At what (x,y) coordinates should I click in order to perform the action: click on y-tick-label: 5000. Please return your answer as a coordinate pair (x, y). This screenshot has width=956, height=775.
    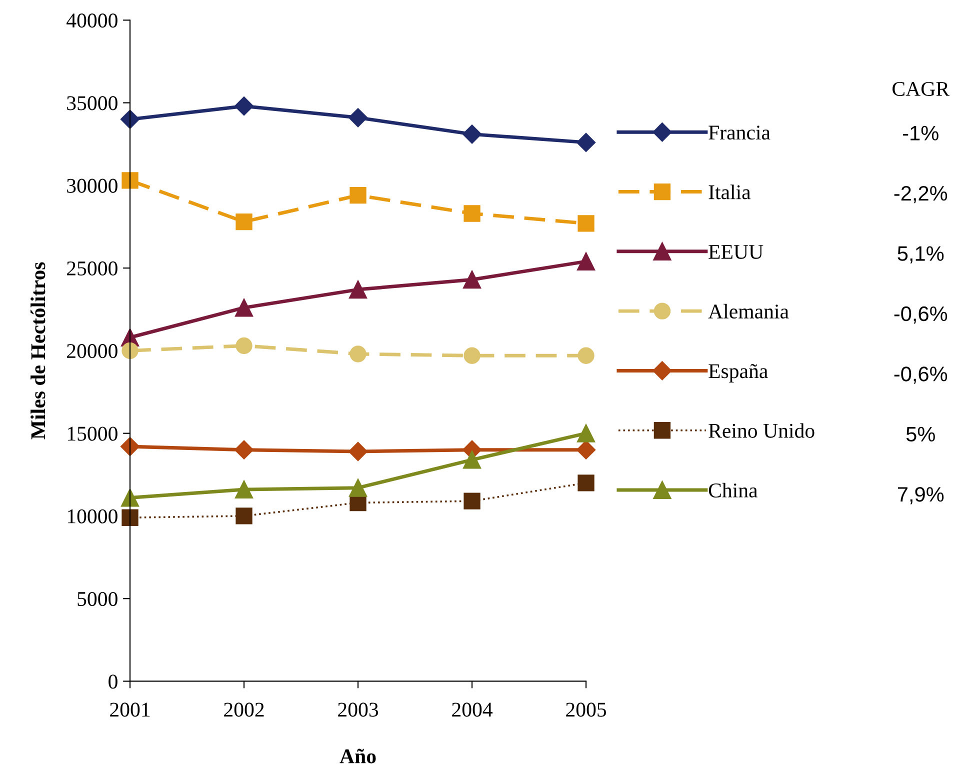
    Looking at the image, I should click on (98, 599).